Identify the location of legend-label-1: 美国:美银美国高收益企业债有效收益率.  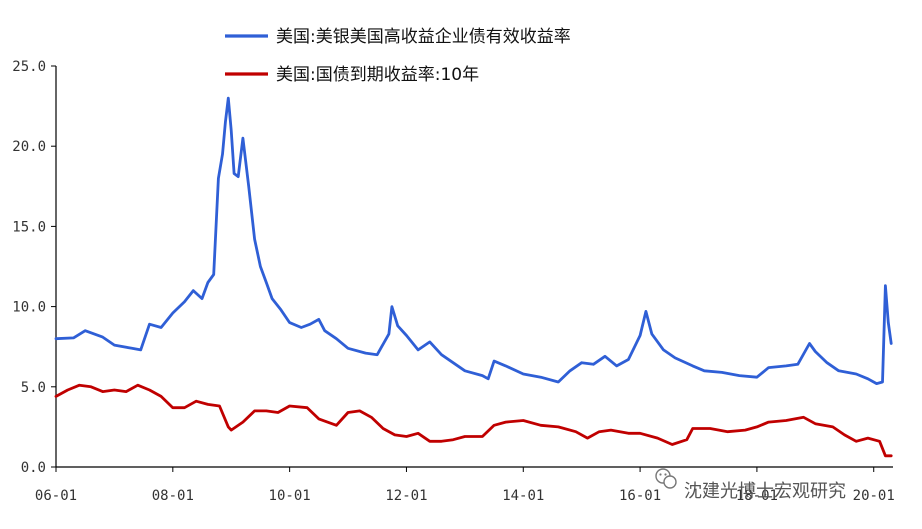
(423, 37).